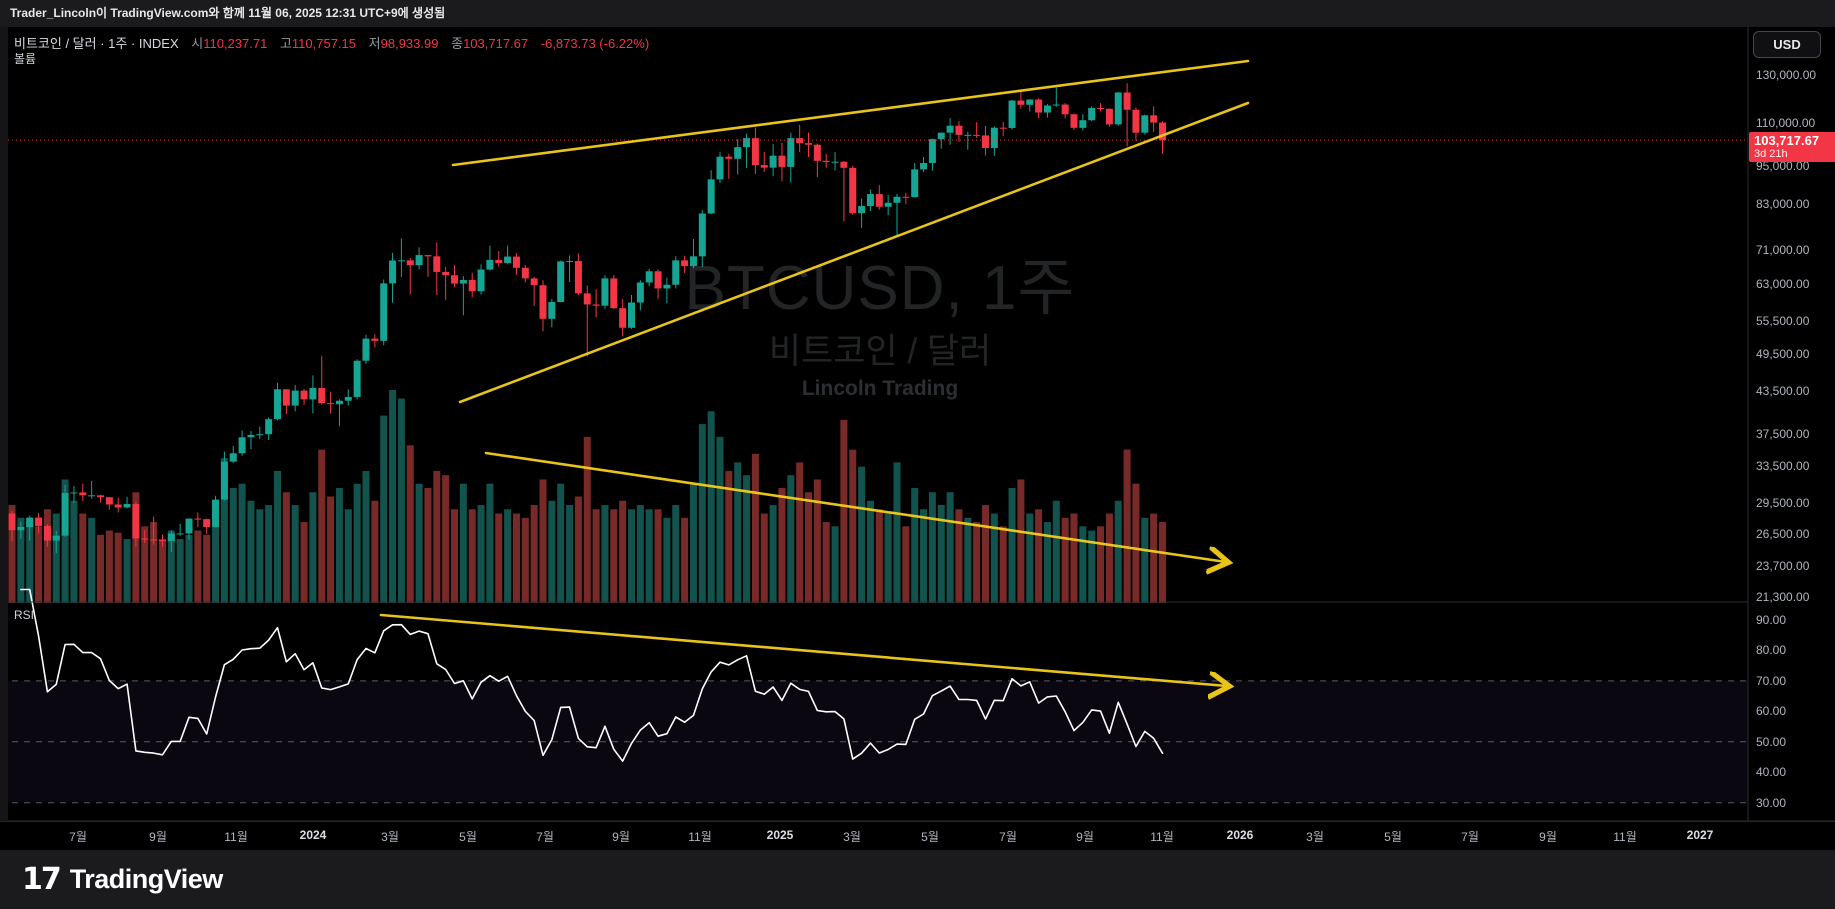 This screenshot has height=909, width=1835. What do you see at coordinates (24, 615) in the screenshot?
I see `rsi-indicator-legend: RSI` at bounding box center [24, 615].